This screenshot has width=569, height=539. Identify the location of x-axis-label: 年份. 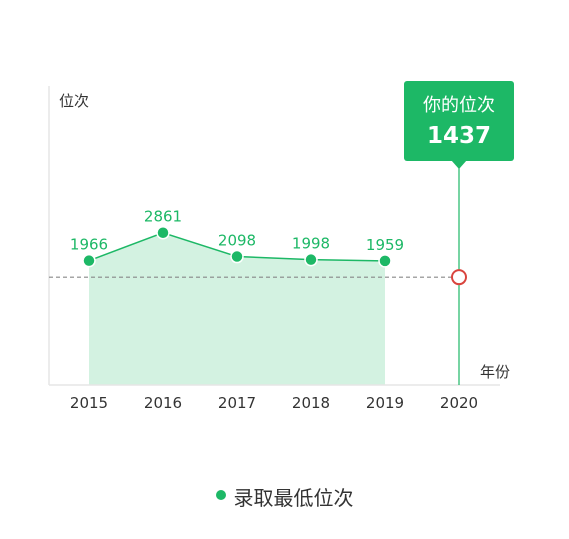
(495, 372).